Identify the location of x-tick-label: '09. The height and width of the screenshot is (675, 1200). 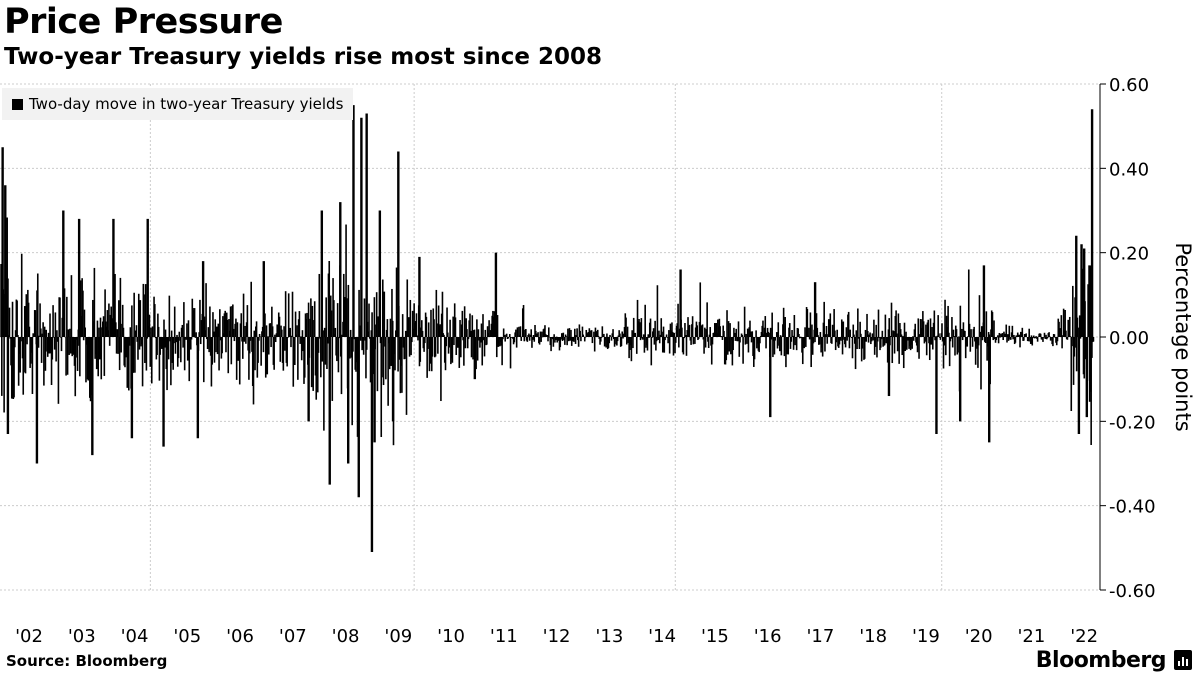
(398, 636).